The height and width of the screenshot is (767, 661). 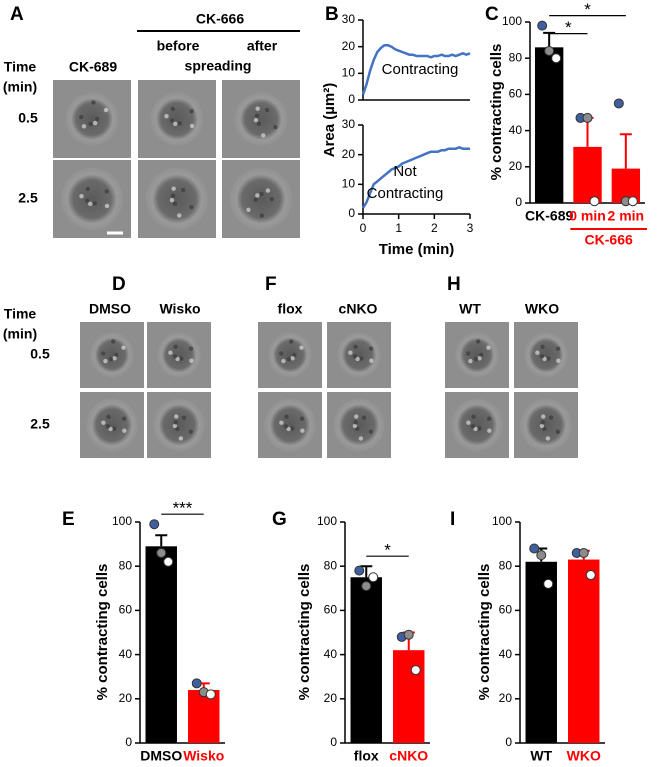 What do you see at coordinates (218, 66) in the screenshot?
I see `sub-title: spreading` at bounding box center [218, 66].